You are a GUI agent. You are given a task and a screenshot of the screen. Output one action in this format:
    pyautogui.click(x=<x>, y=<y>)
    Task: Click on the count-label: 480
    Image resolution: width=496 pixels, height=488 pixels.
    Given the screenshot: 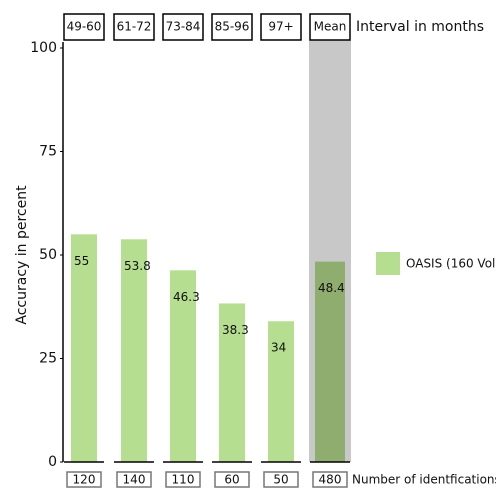 What is the action you would take?
    pyautogui.click(x=330, y=480)
    